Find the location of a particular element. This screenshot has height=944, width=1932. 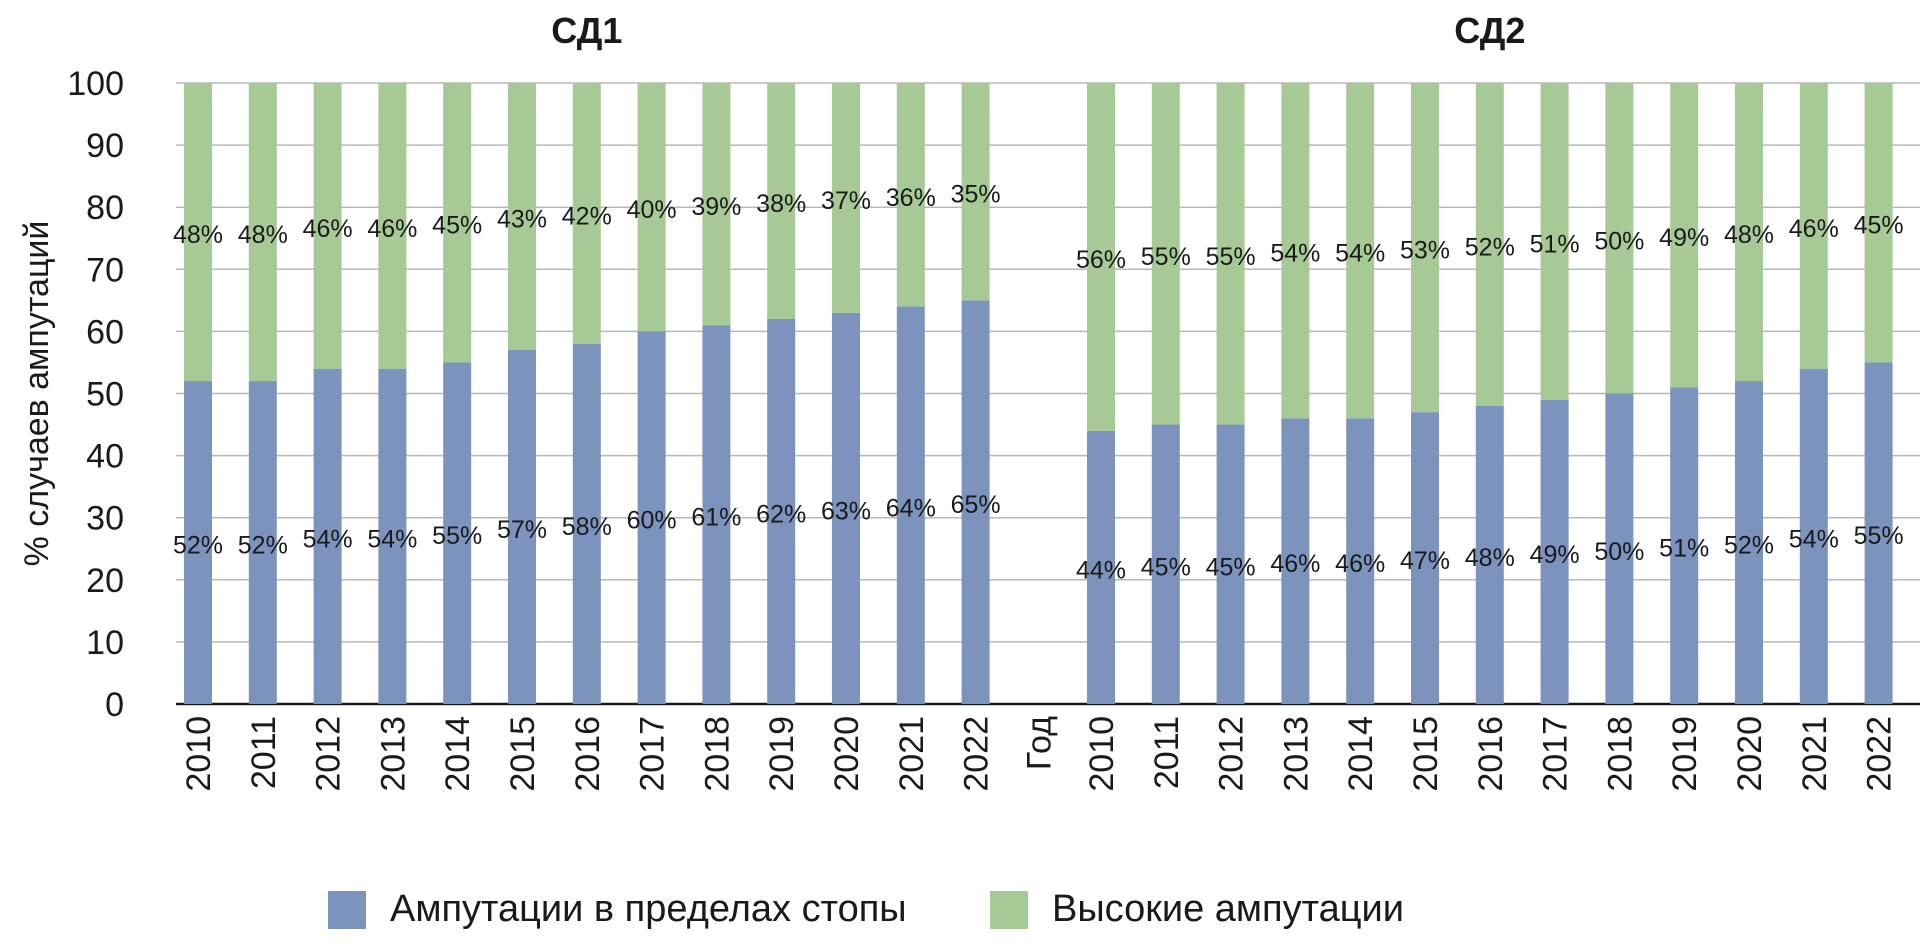

data-label-foot: 48% is located at coordinates (1490, 558).